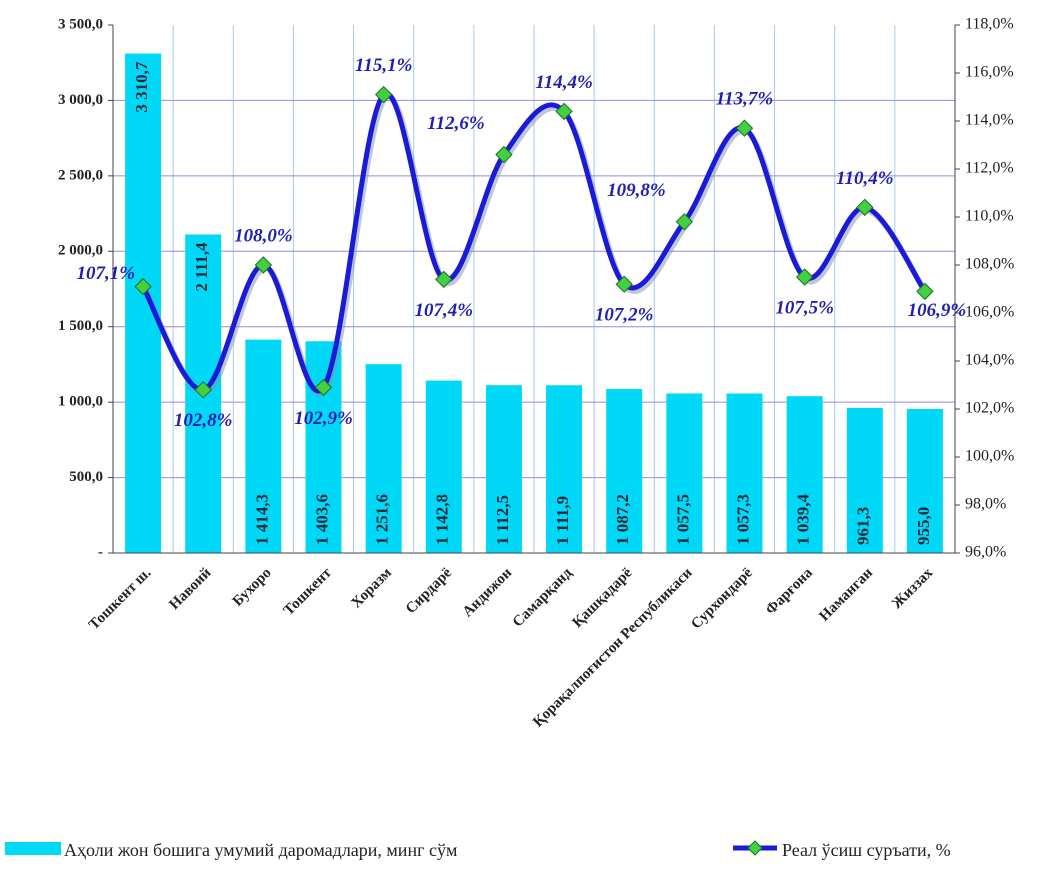 The width and height of the screenshot is (1052, 877). Describe the element at coordinates (603, 598) in the screenshot. I see `x-tick-label: Қашқадарё` at that location.